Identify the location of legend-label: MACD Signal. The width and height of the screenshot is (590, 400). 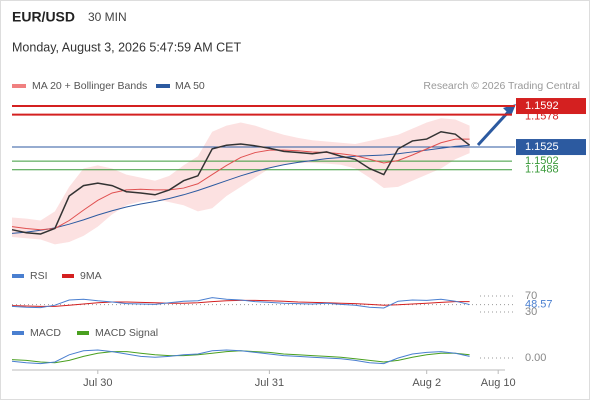
(126, 333).